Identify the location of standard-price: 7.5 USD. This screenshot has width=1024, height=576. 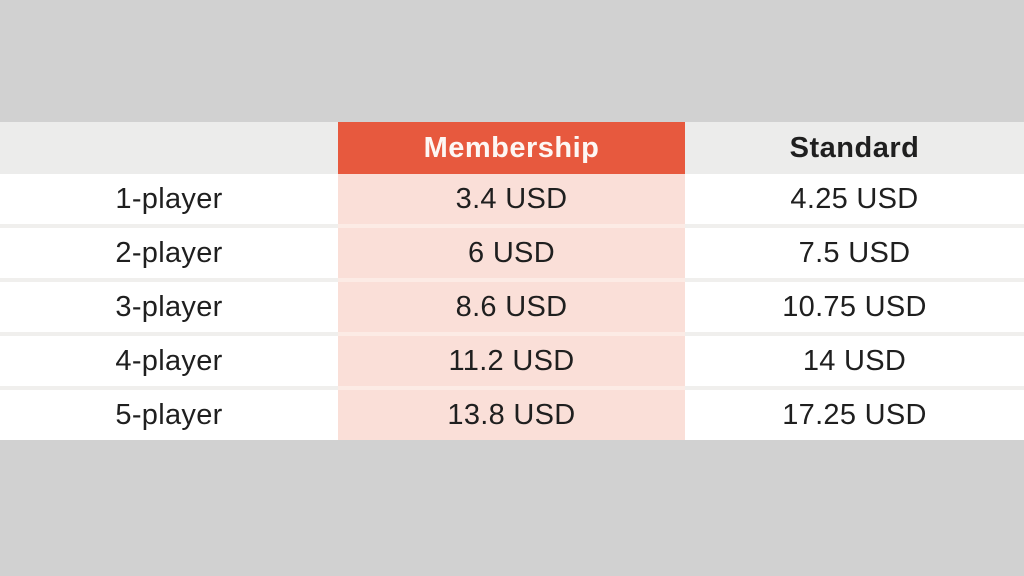
(854, 254).